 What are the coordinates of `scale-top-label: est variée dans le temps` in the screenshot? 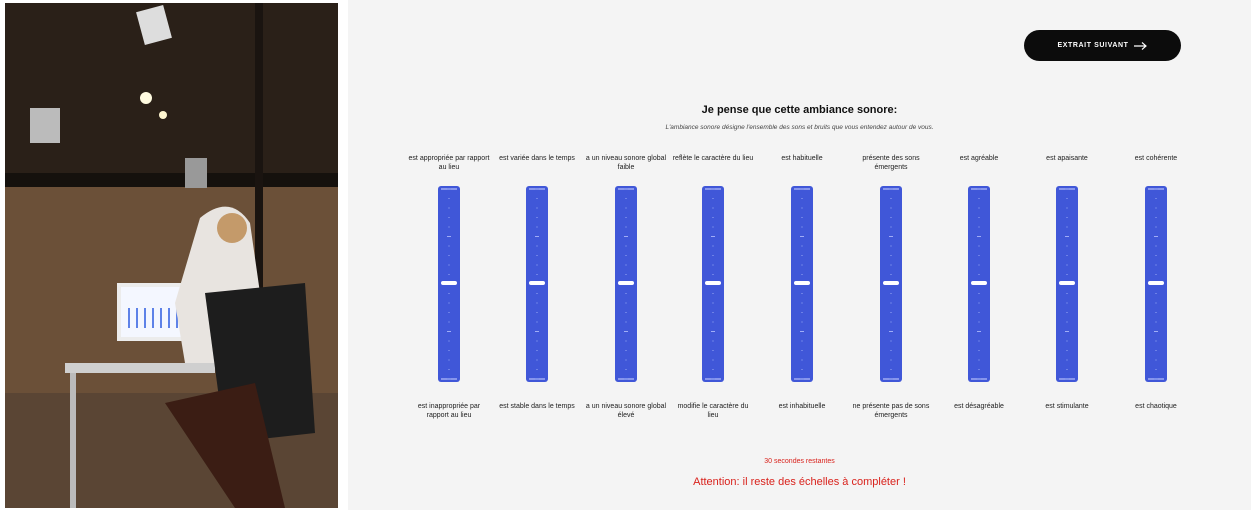 It's located at (537, 158).